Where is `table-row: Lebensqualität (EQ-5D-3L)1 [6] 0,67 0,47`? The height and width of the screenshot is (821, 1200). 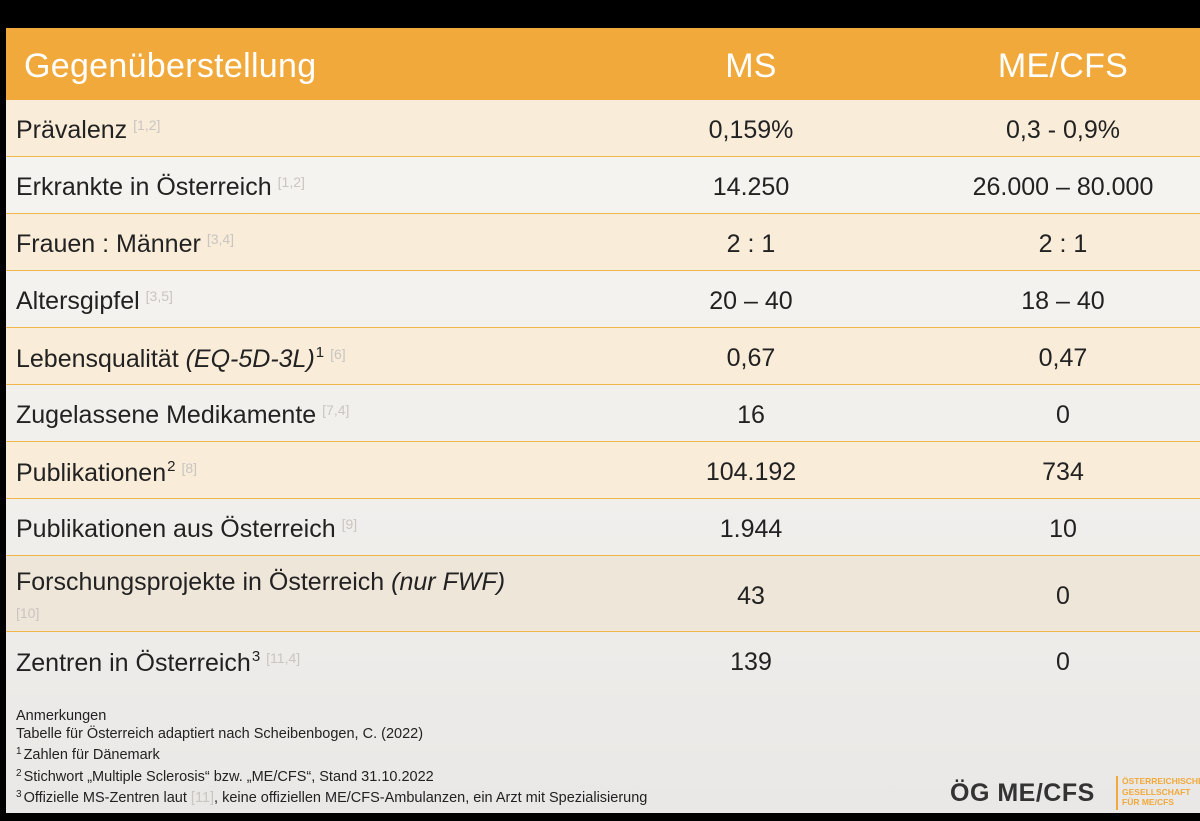 table-row: Lebensqualität (EQ-5D-3L)1 [6] 0,67 0,47 is located at coordinates (603, 356).